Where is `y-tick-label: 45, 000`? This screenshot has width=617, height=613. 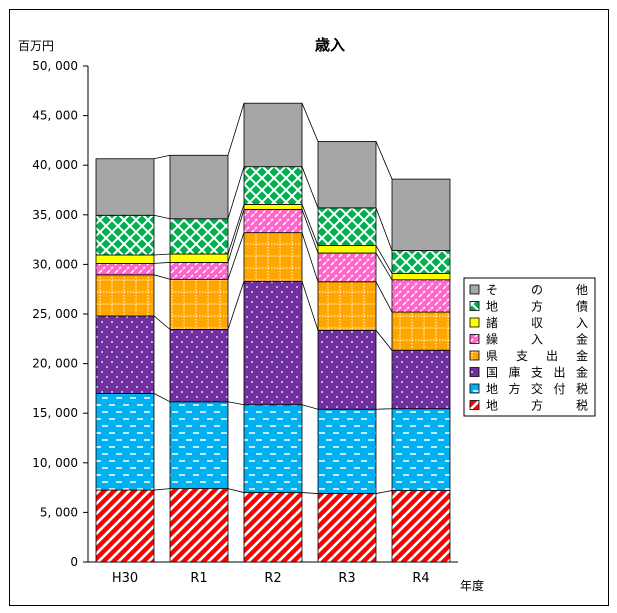
y-tick-label: 45, 000 is located at coordinates (55, 116).